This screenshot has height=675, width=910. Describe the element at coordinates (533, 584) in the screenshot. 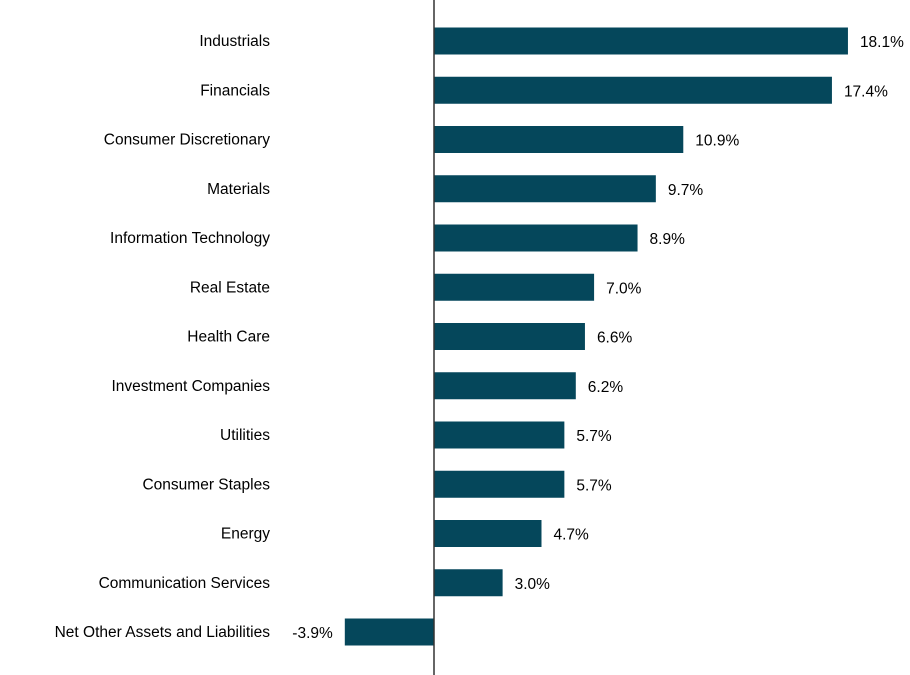

I see `data-label: 3.0%` at that location.